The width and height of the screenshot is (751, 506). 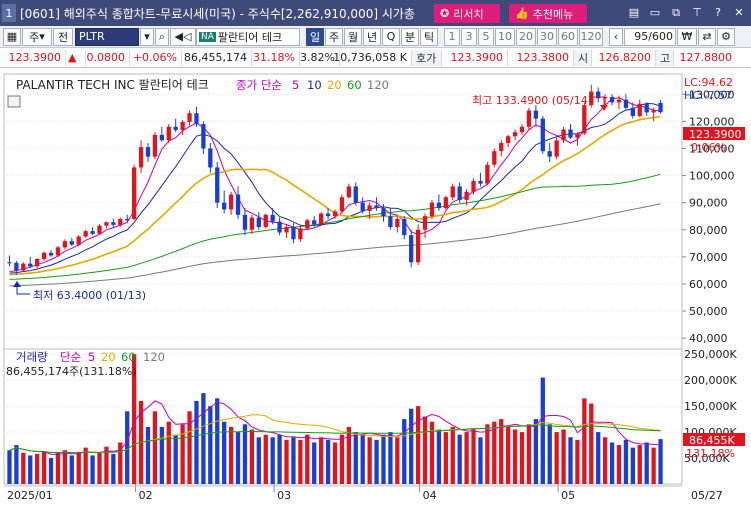 I want to click on price-tick-label: 40,000, so click(x=708, y=338).